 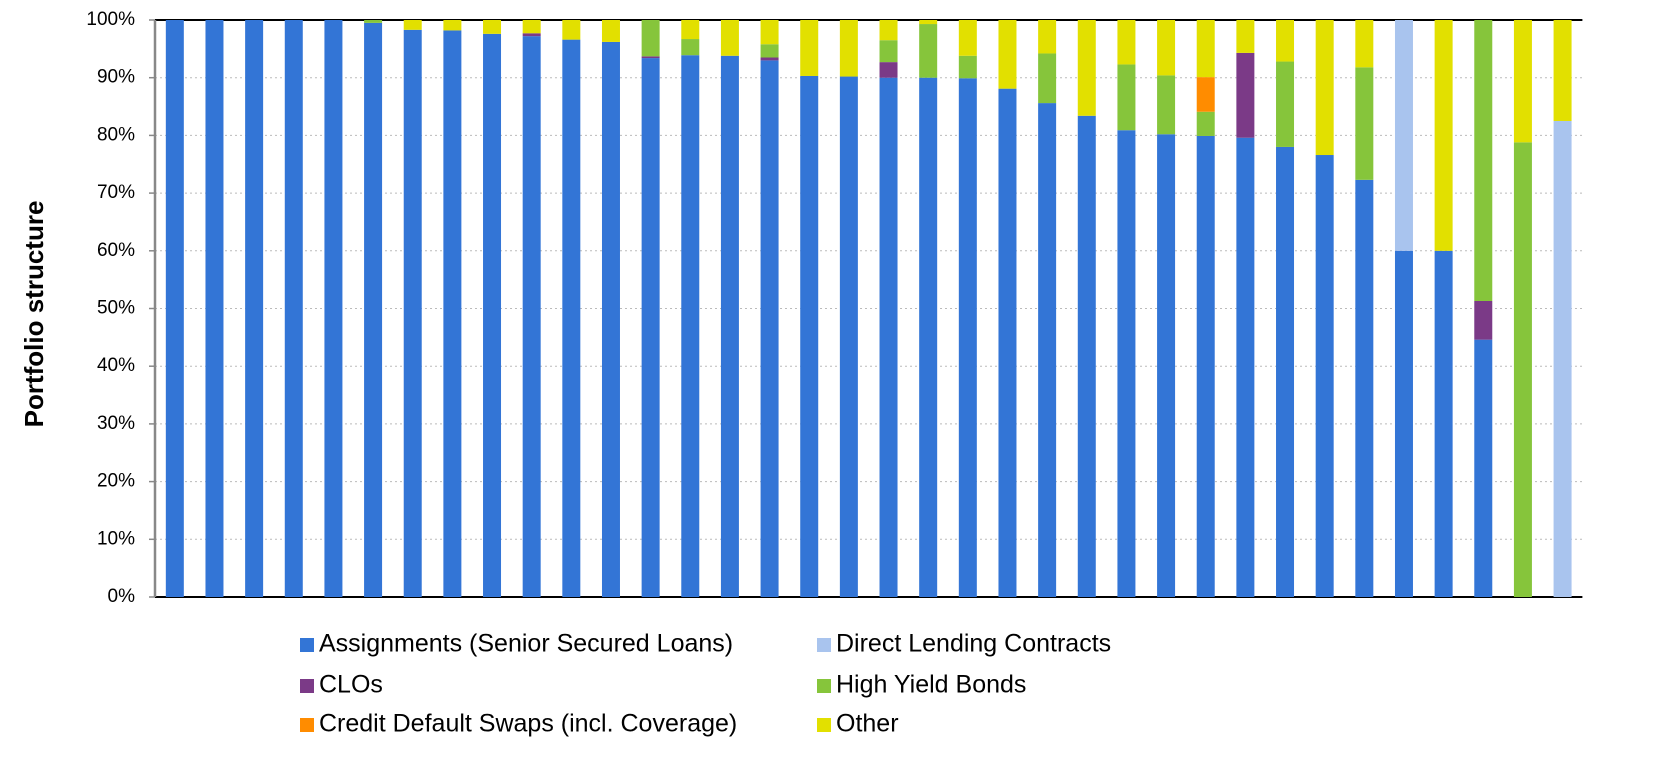 I want to click on y-tick-label: 40%, so click(x=116, y=365).